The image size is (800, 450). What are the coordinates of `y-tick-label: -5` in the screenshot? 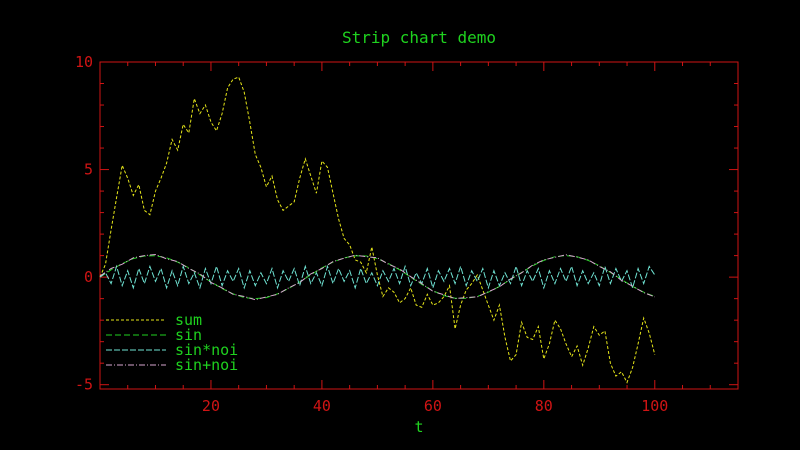 It's located at (84, 385).